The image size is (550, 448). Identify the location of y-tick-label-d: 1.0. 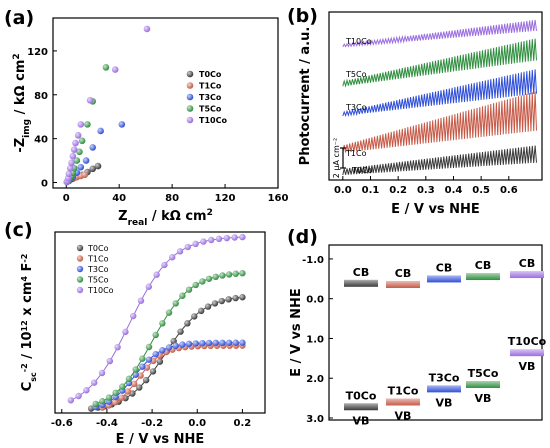
(315, 339).